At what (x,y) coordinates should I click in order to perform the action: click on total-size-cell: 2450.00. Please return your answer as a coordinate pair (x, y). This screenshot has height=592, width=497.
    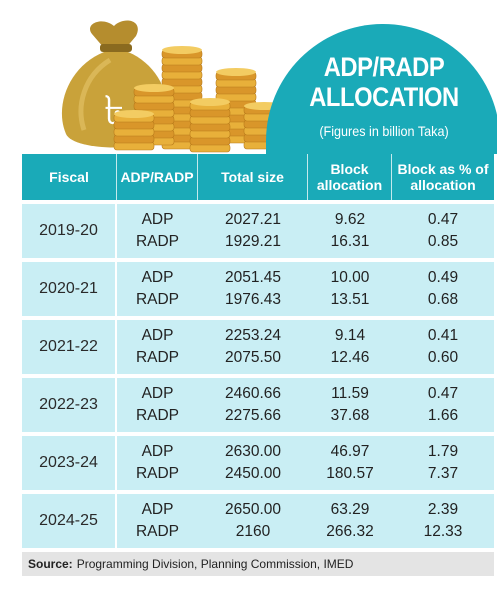
    Looking at the image, I should click on (253, 473).